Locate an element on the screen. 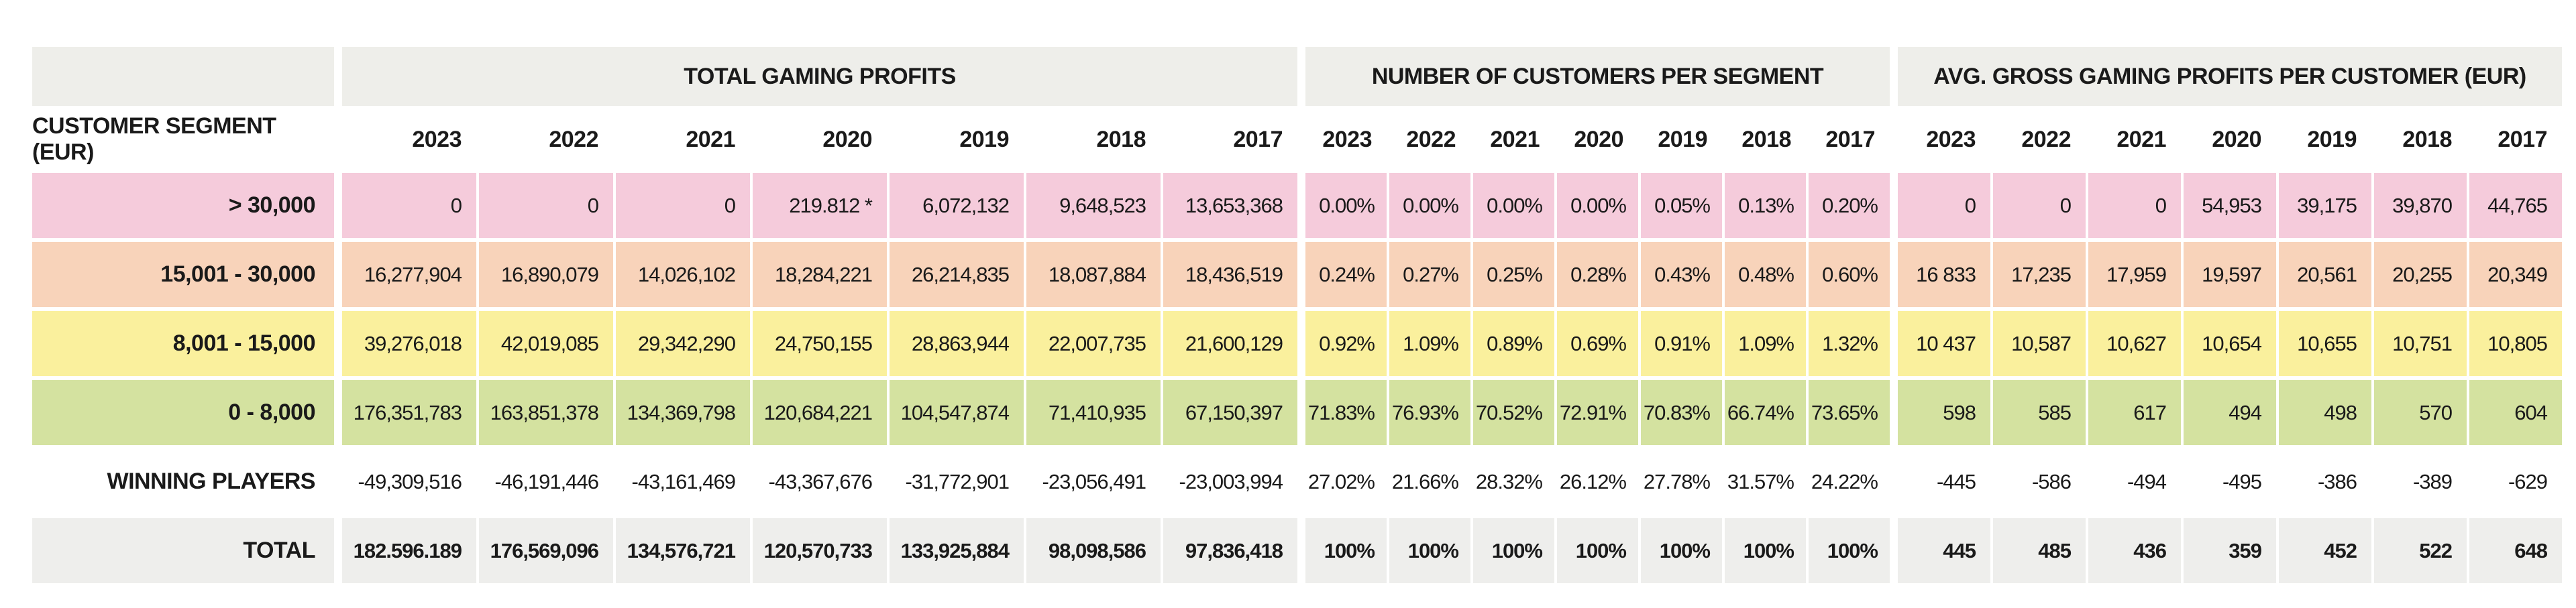  table-cell: 13,653,368 is located at coordinates (1230, 205).